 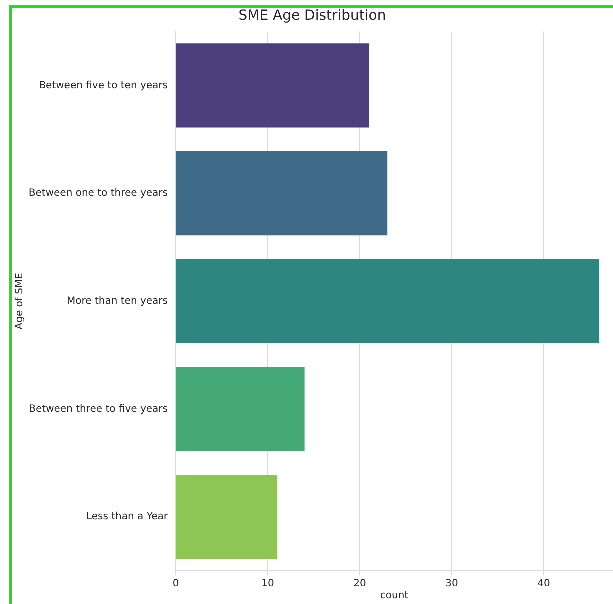 I want to click on x-tick-label: 10, so click(x=268, y=584).